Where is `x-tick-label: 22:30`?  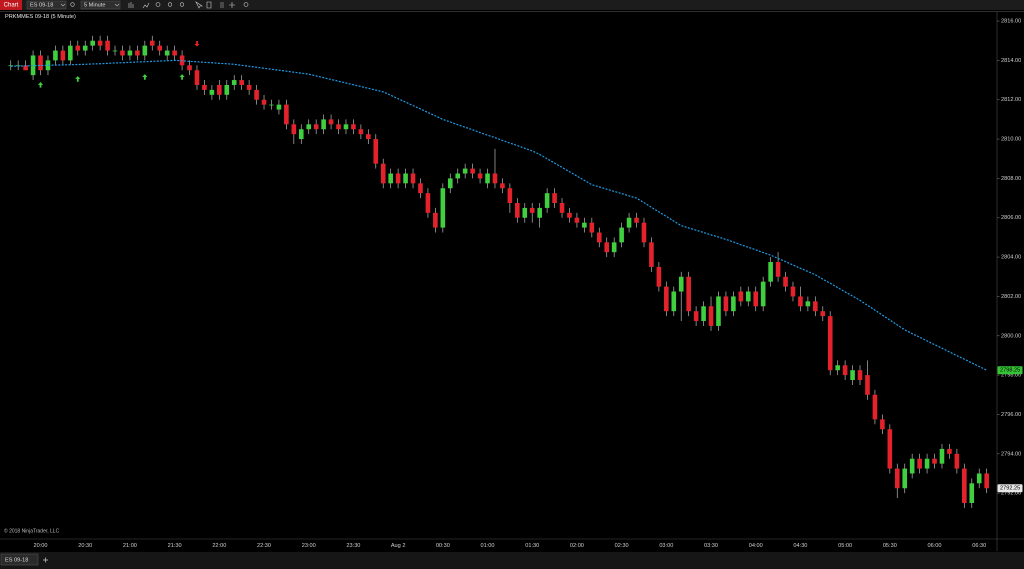 x-tick-label: 22:30 is located at coordinates (264, 546).